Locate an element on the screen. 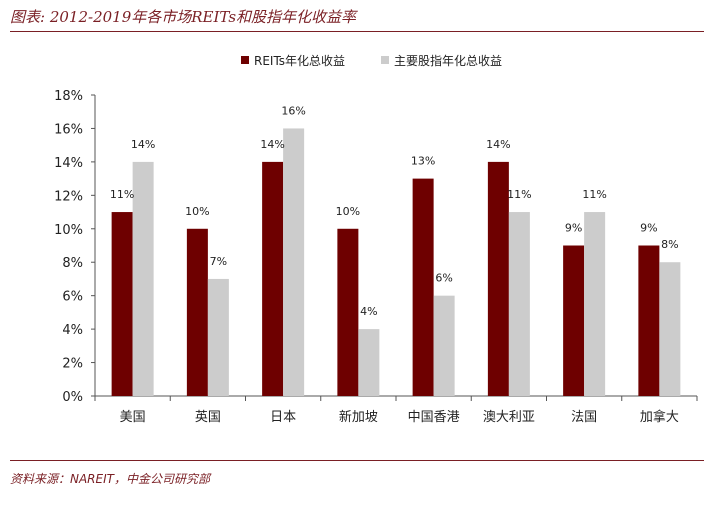 The height and width of the screenshot is (505, 728). y-tick-label: 12% is located at coordinates (68, 196).